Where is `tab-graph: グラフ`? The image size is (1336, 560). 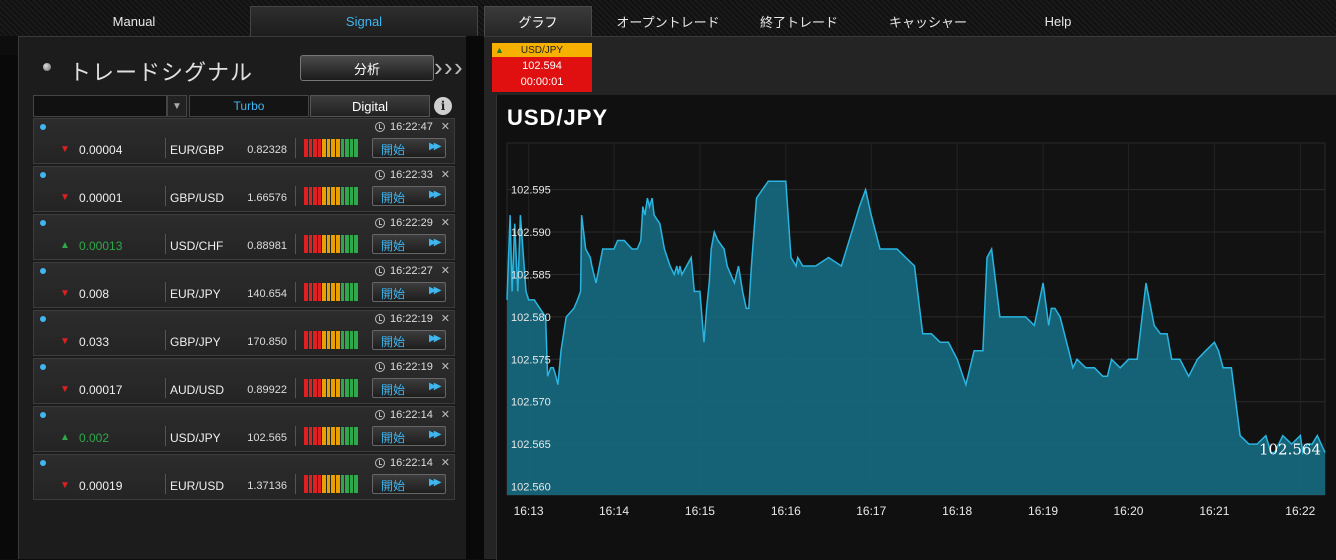 tab-graph: グラフ is located at coordinates (538, 21).